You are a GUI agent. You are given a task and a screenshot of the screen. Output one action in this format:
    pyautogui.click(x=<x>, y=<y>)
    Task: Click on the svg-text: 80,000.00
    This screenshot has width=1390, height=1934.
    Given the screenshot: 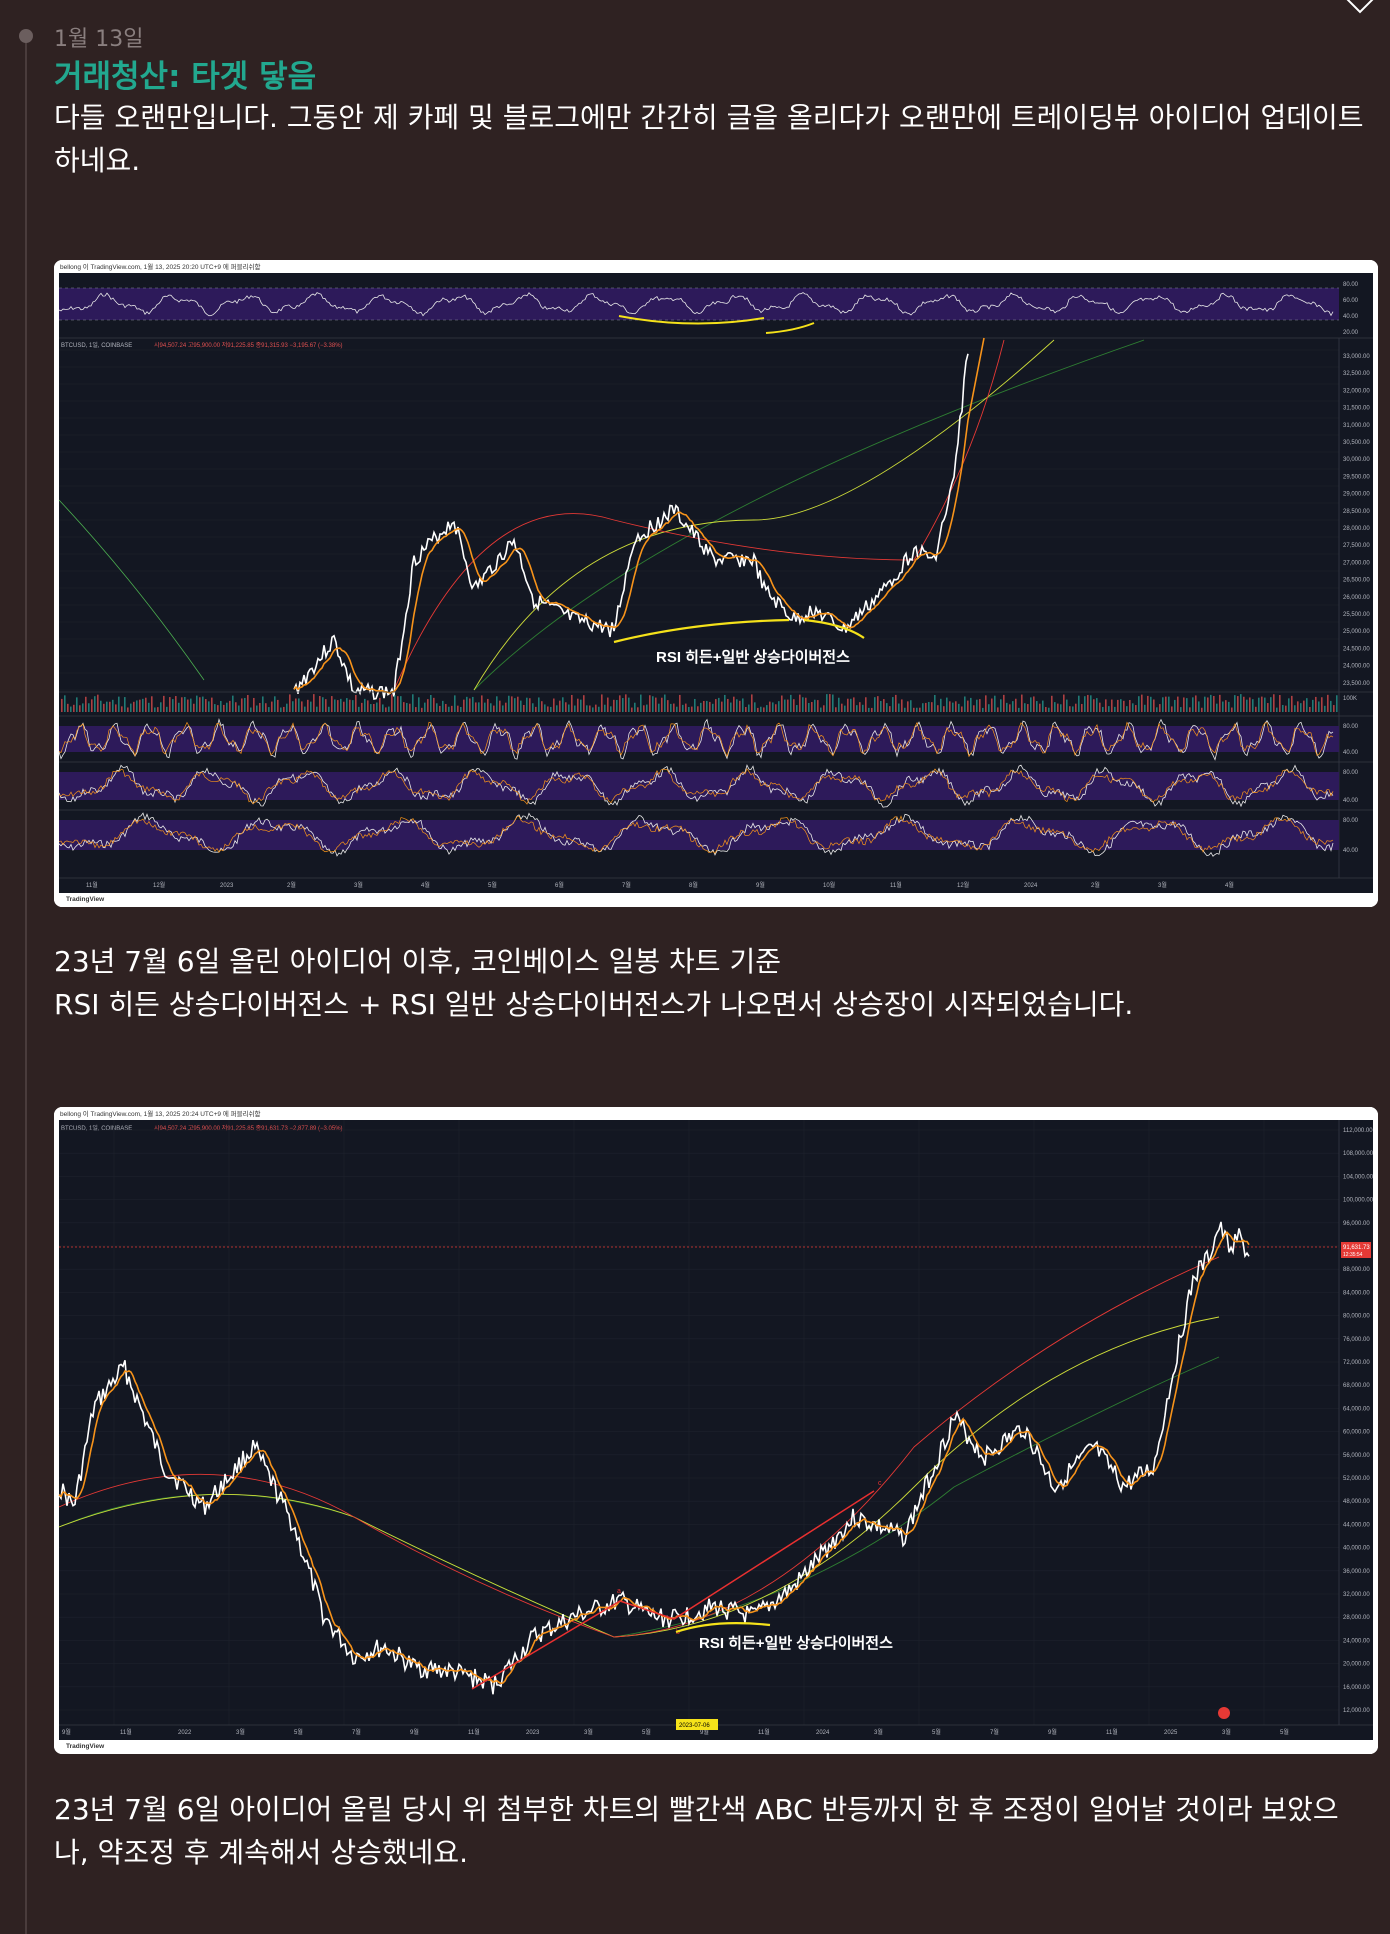 What is the action you would take?
    pyautogui.click(x=1356, y=1317)
    